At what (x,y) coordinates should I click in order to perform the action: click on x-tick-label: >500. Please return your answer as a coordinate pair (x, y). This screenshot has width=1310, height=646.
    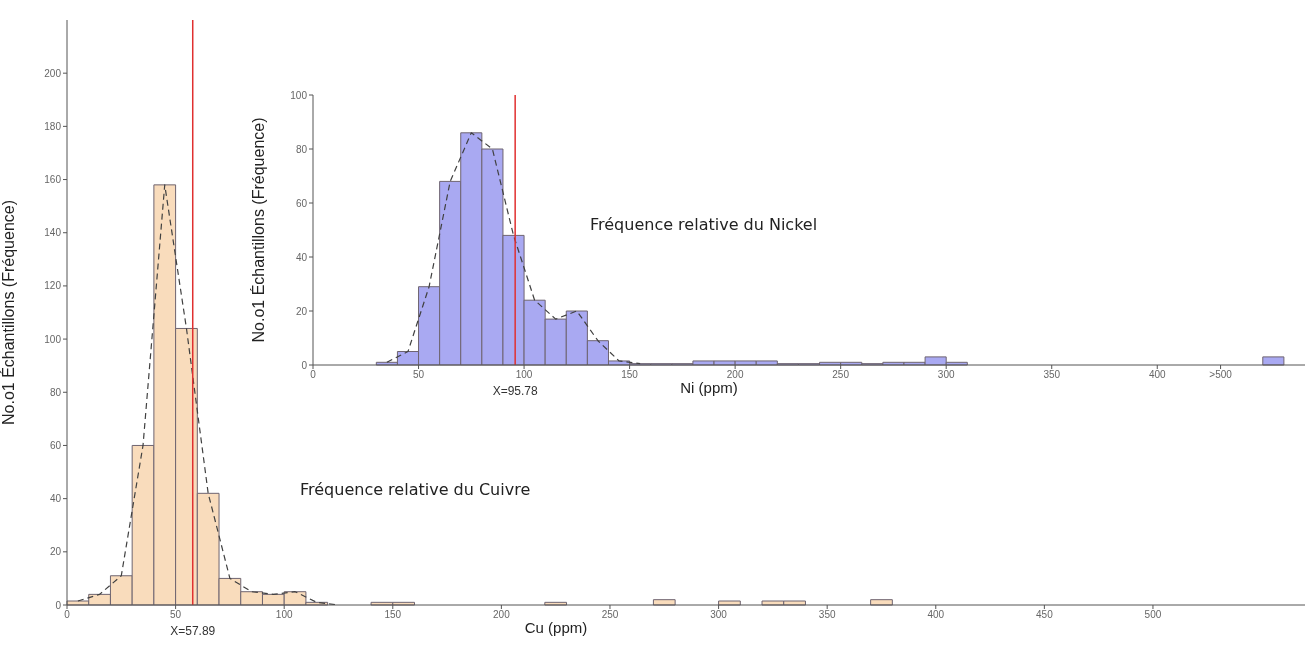
    Looking at the image, I should click on (1221, 375).